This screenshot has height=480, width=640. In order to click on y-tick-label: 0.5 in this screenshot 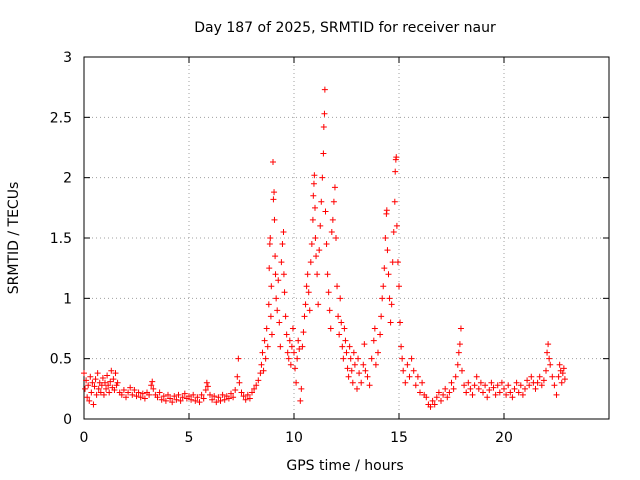, I will do `click(61, 360)`.